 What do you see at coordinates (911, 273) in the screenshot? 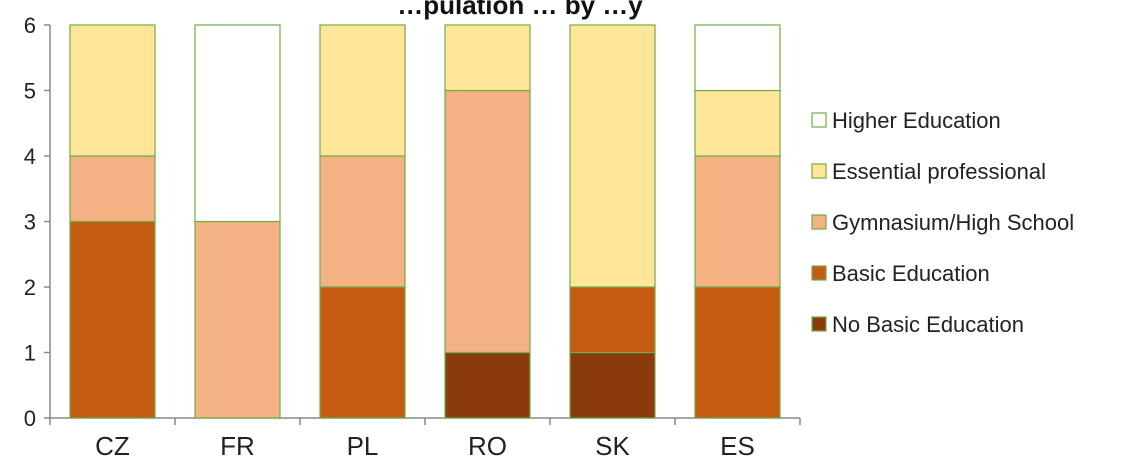
I see `legend-label: Basic Education` at bounding box center [911, 273].